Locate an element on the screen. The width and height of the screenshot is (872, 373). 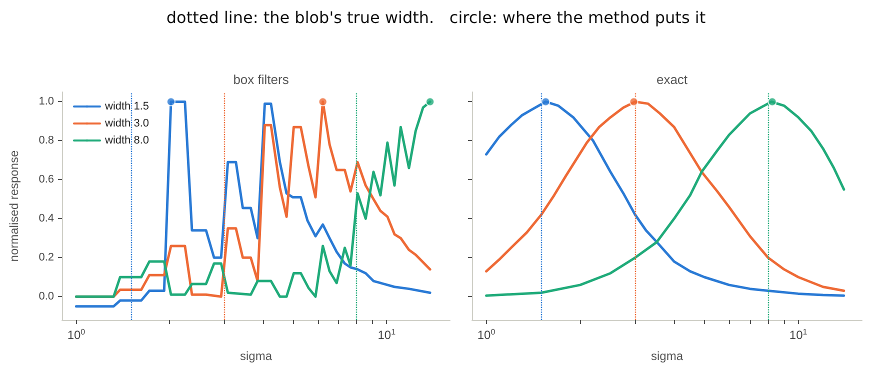
legend-label: width 3.0 is located at coordinates (127, 124).